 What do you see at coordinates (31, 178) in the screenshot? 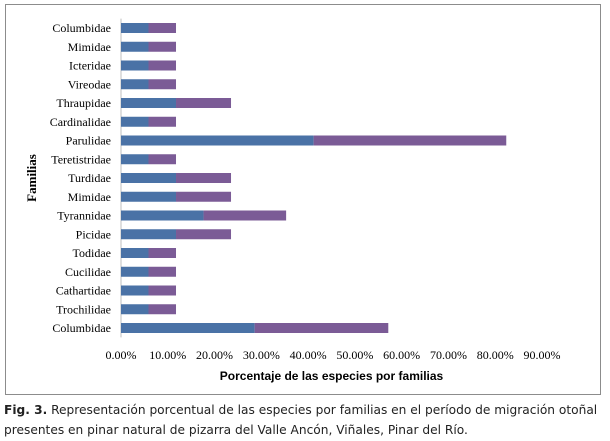
I see `y-axis-title: Familias` at bounding box center [31, 178].